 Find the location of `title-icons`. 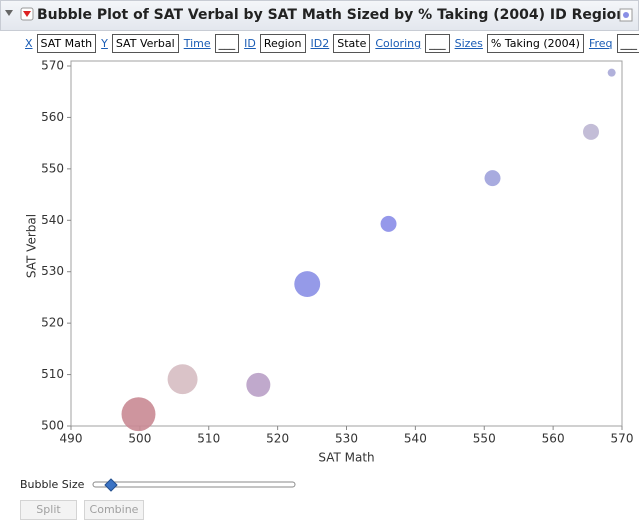

title-icons is located at coordinates (19, 14).